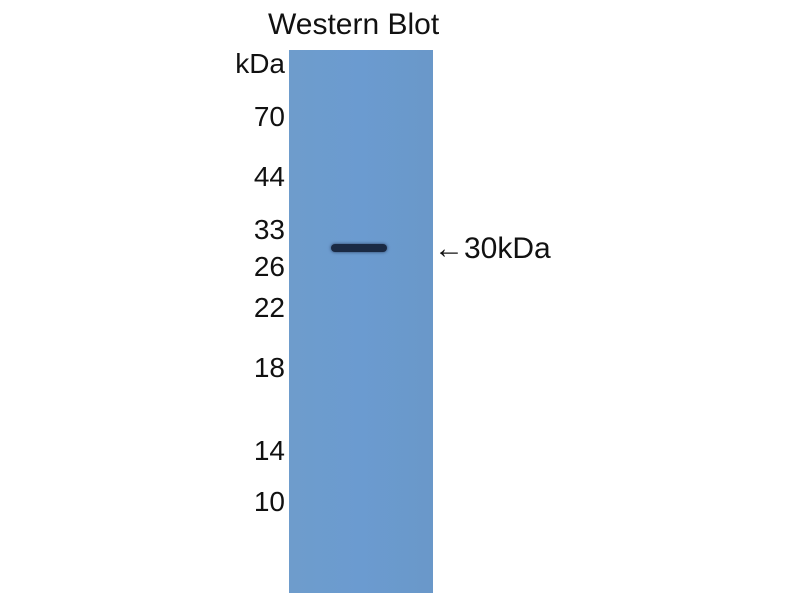 This screenshot has width=800, height=600. What do you see at coordinates (269, 501) in the screenshot?
I see `marker-10: 10` at bounding box center [269, 501].